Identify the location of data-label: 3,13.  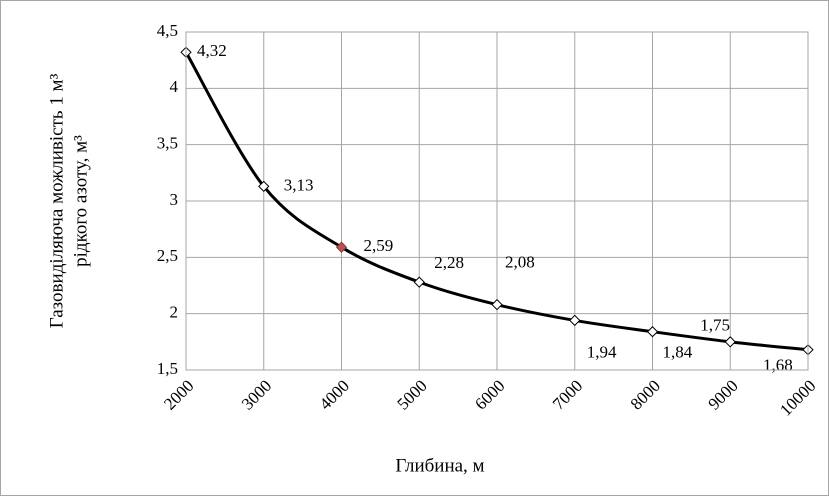
(299, 184).